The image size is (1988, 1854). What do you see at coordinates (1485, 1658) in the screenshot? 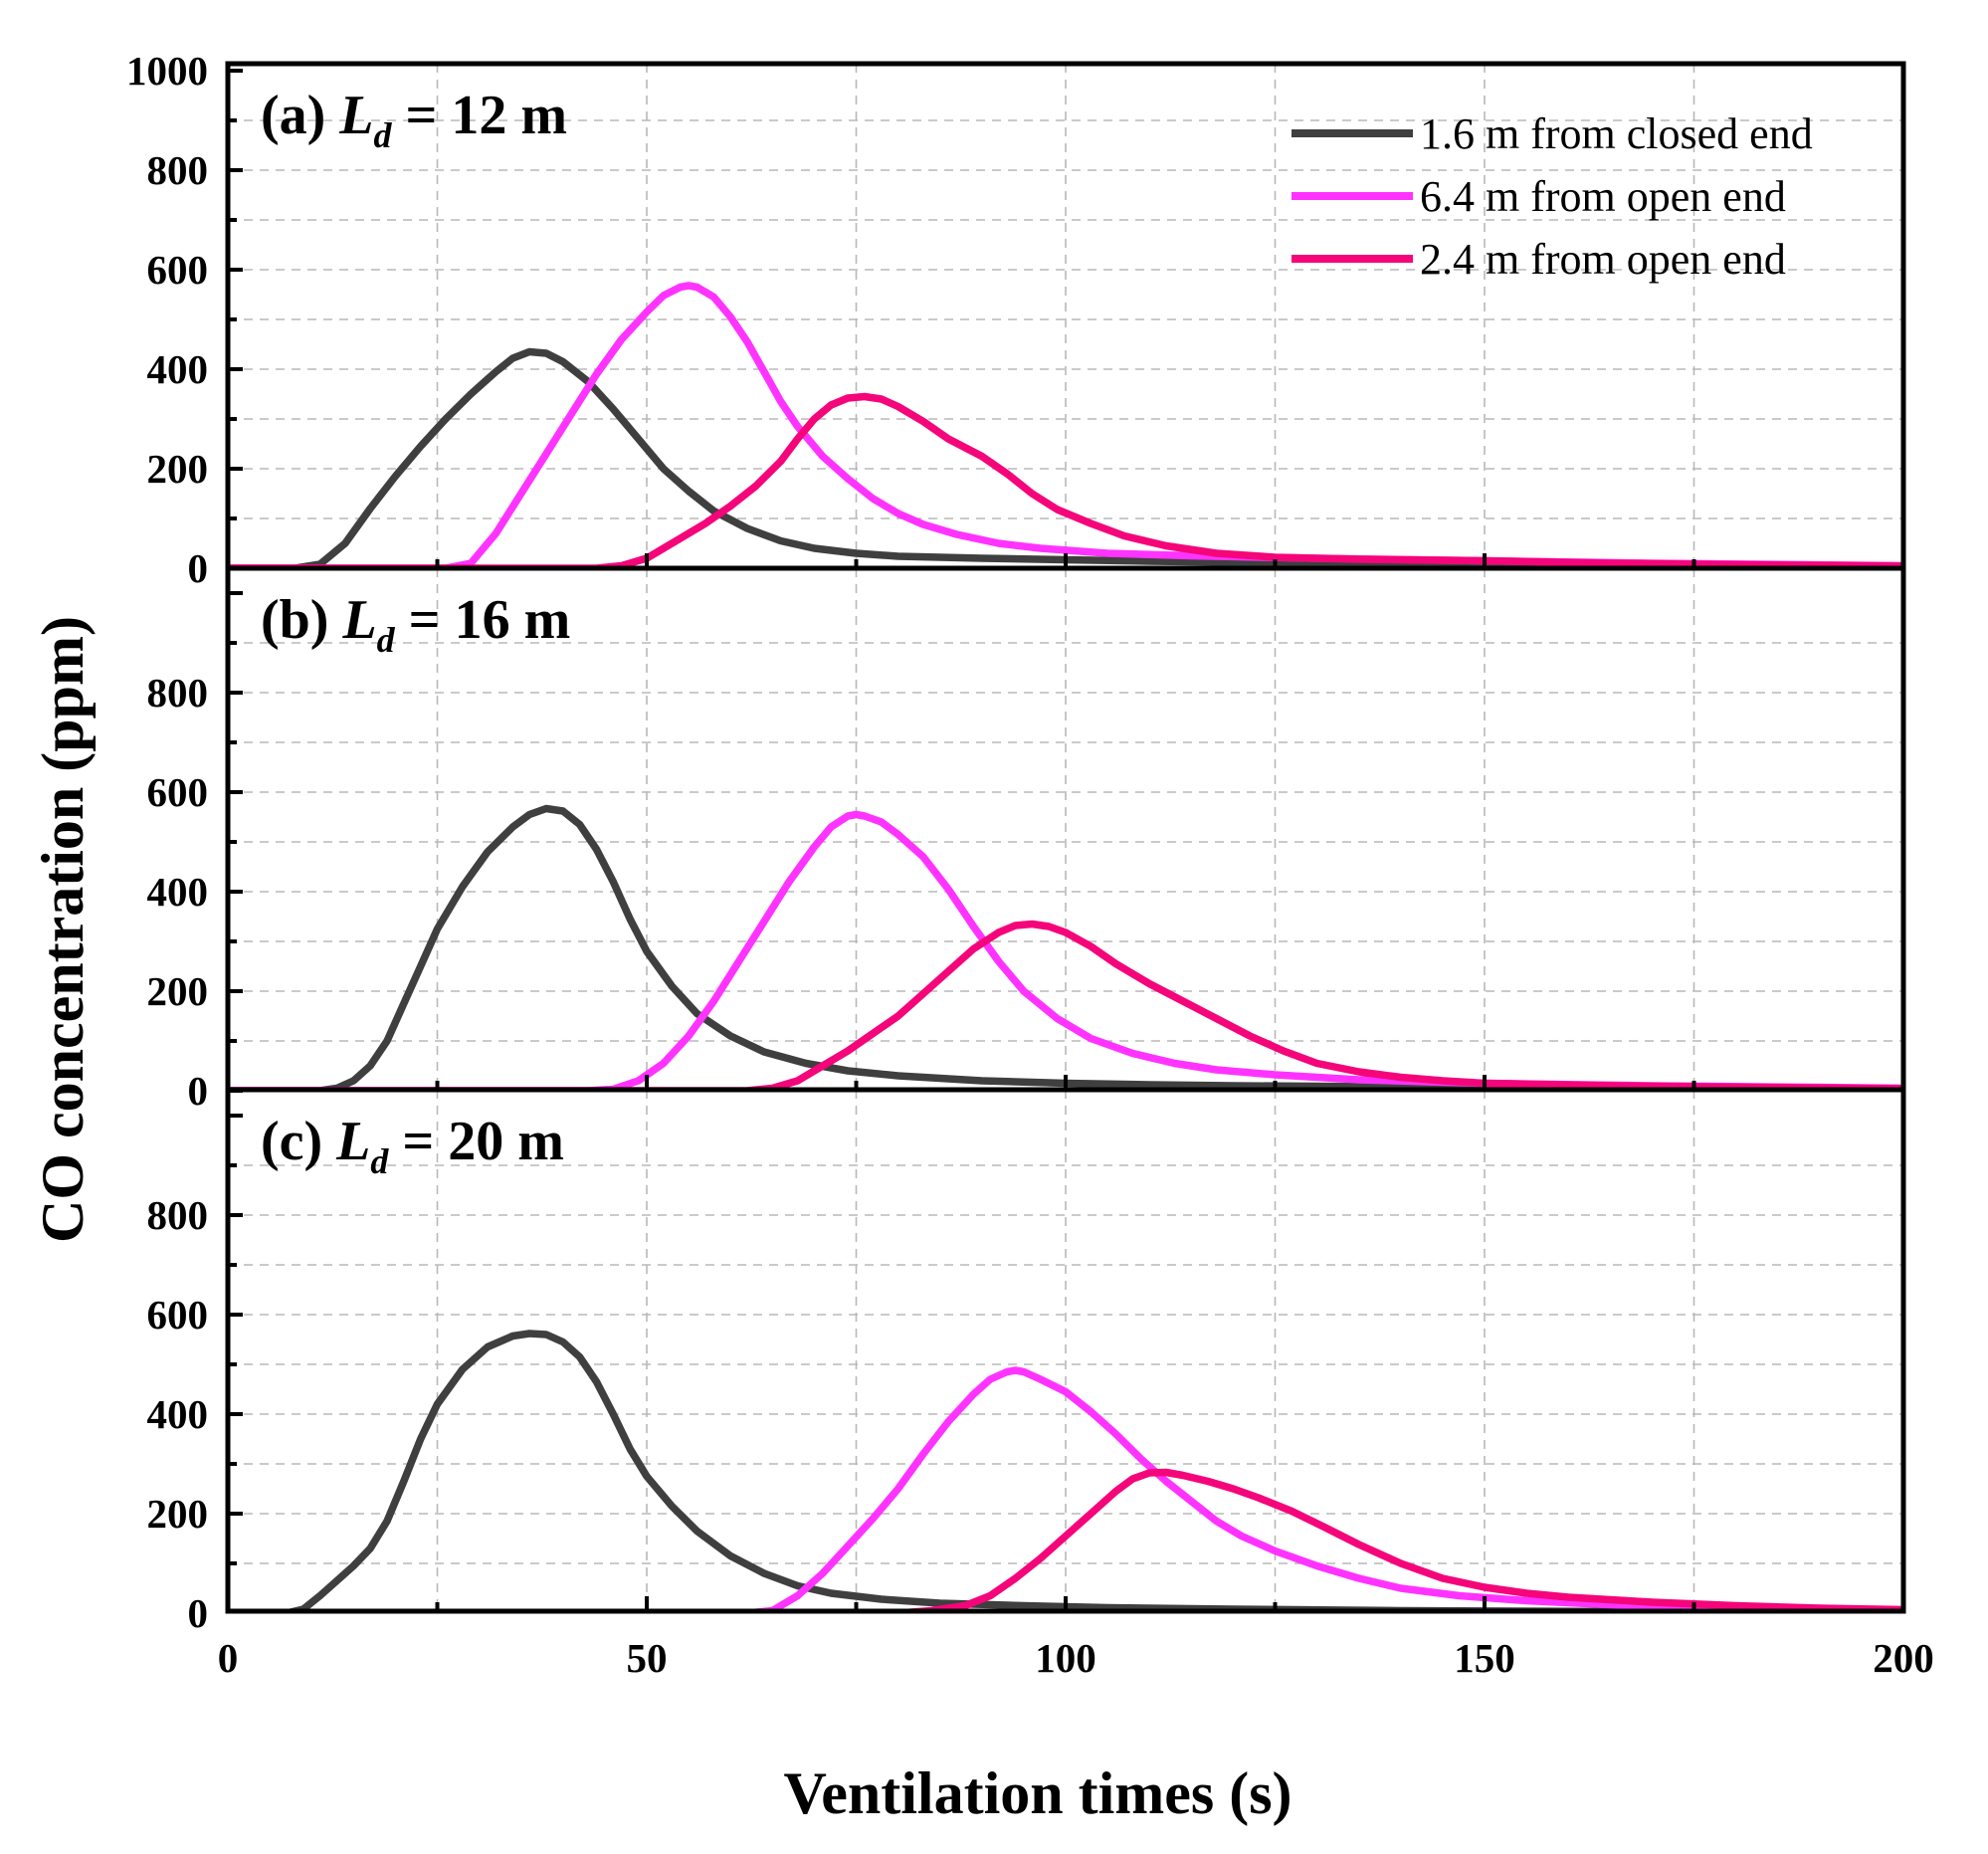
I see `x-tick-label: 150` at bounding box center [1485, 1658].